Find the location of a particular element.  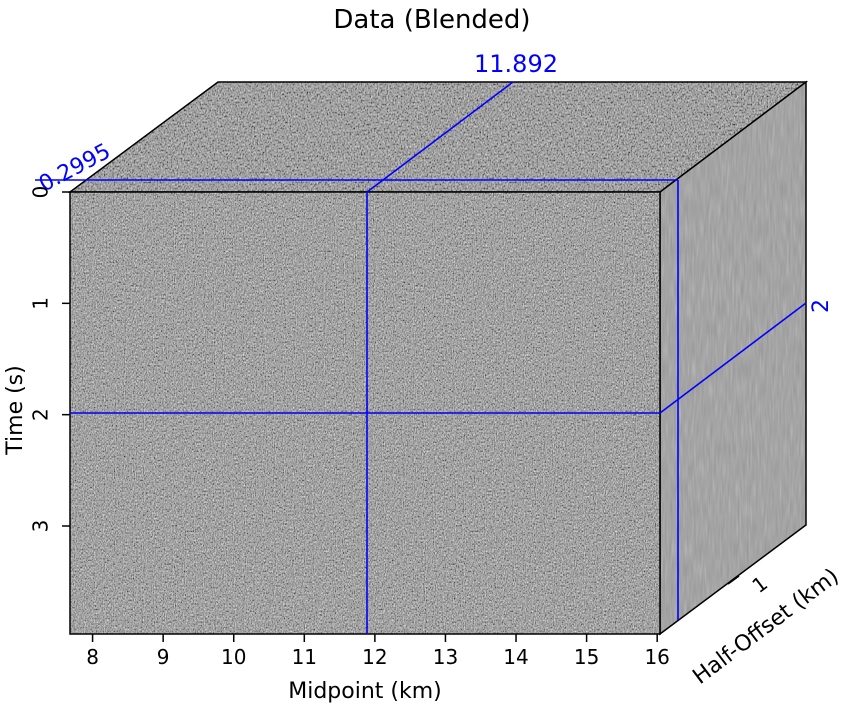

x-tick-label: 9 is located at coordinates (163, 657).